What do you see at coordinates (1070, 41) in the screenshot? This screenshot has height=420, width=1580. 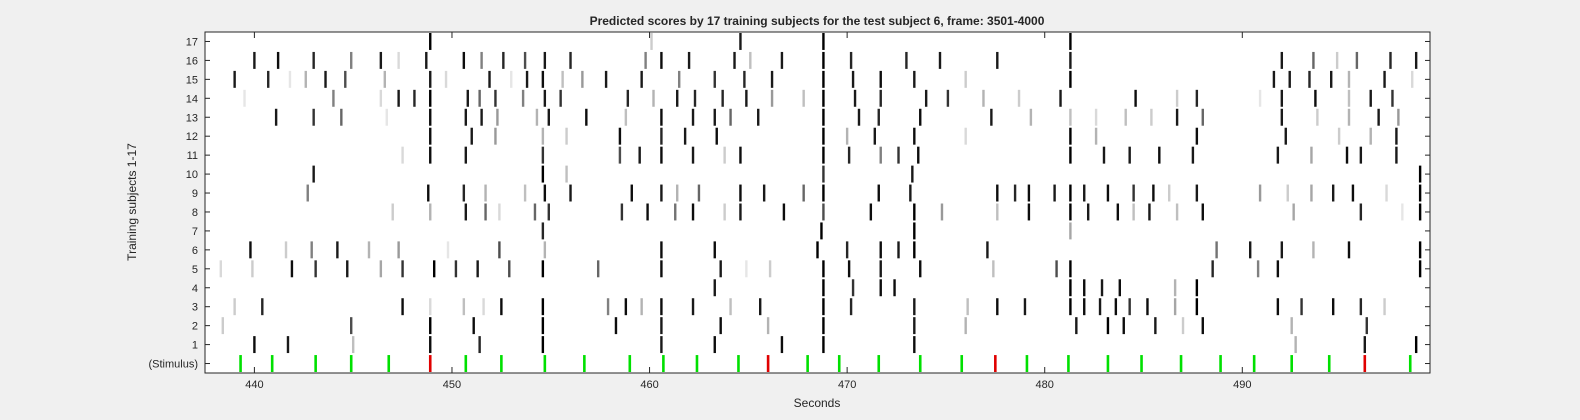 I see `score-mark-s17` at bounding box center [1070, 41].